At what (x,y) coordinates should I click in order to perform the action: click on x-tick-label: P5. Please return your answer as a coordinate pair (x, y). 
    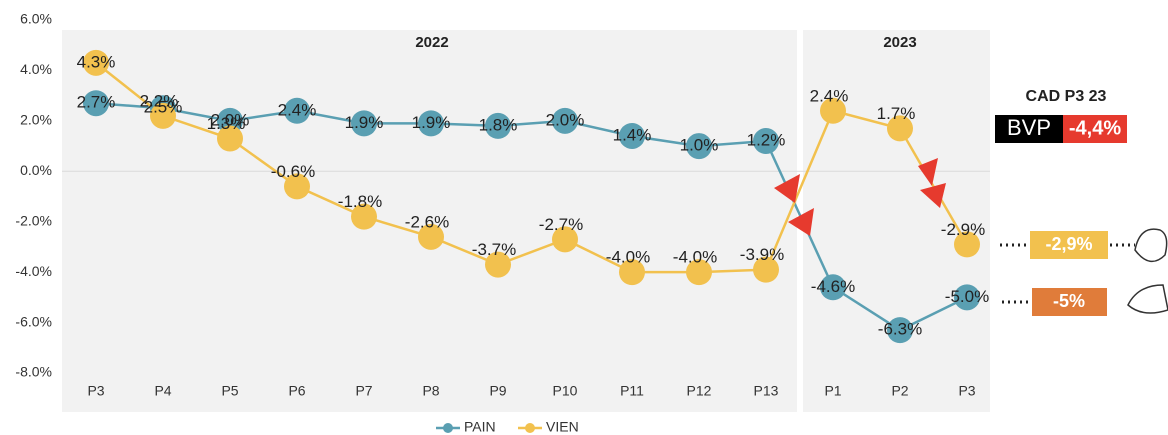
    Looking at the image, I should click on (229, 391).